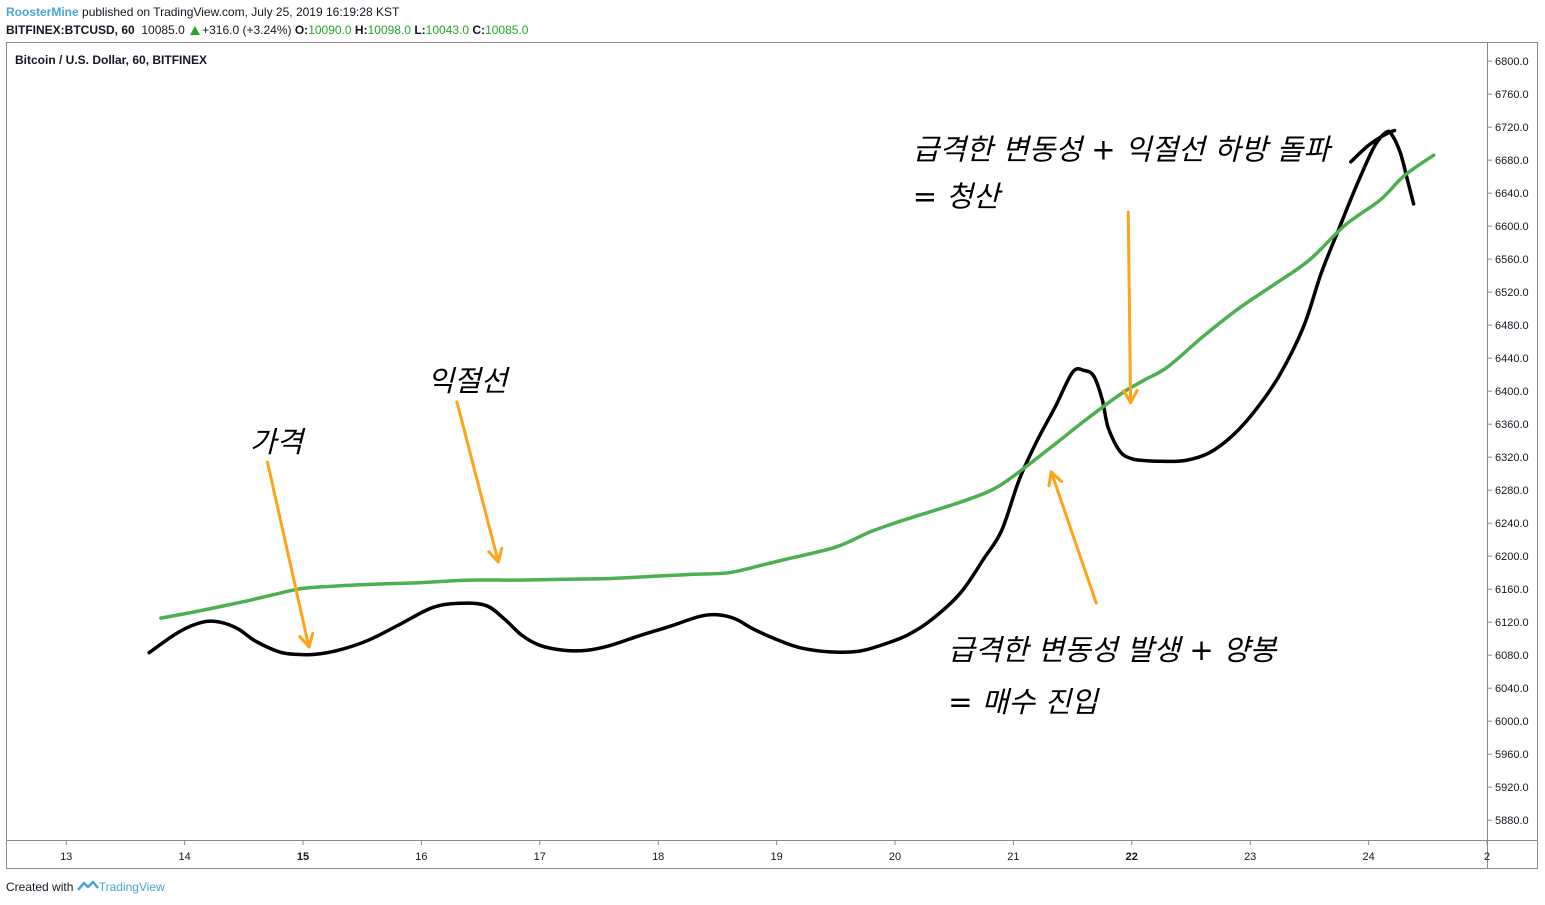  I want to click on y-tick-label: 6600.0, so click(1512, 227).